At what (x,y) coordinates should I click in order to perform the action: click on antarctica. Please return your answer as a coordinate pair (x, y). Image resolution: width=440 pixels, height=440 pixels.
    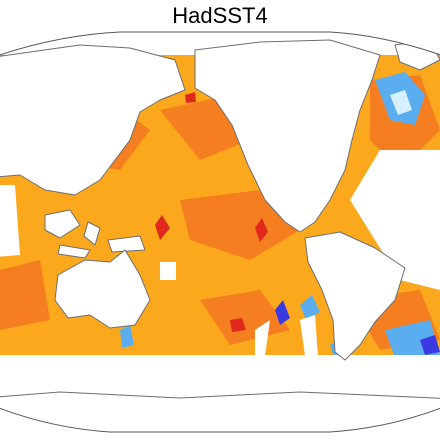
    Looking at the image, I should click on (220, 411).